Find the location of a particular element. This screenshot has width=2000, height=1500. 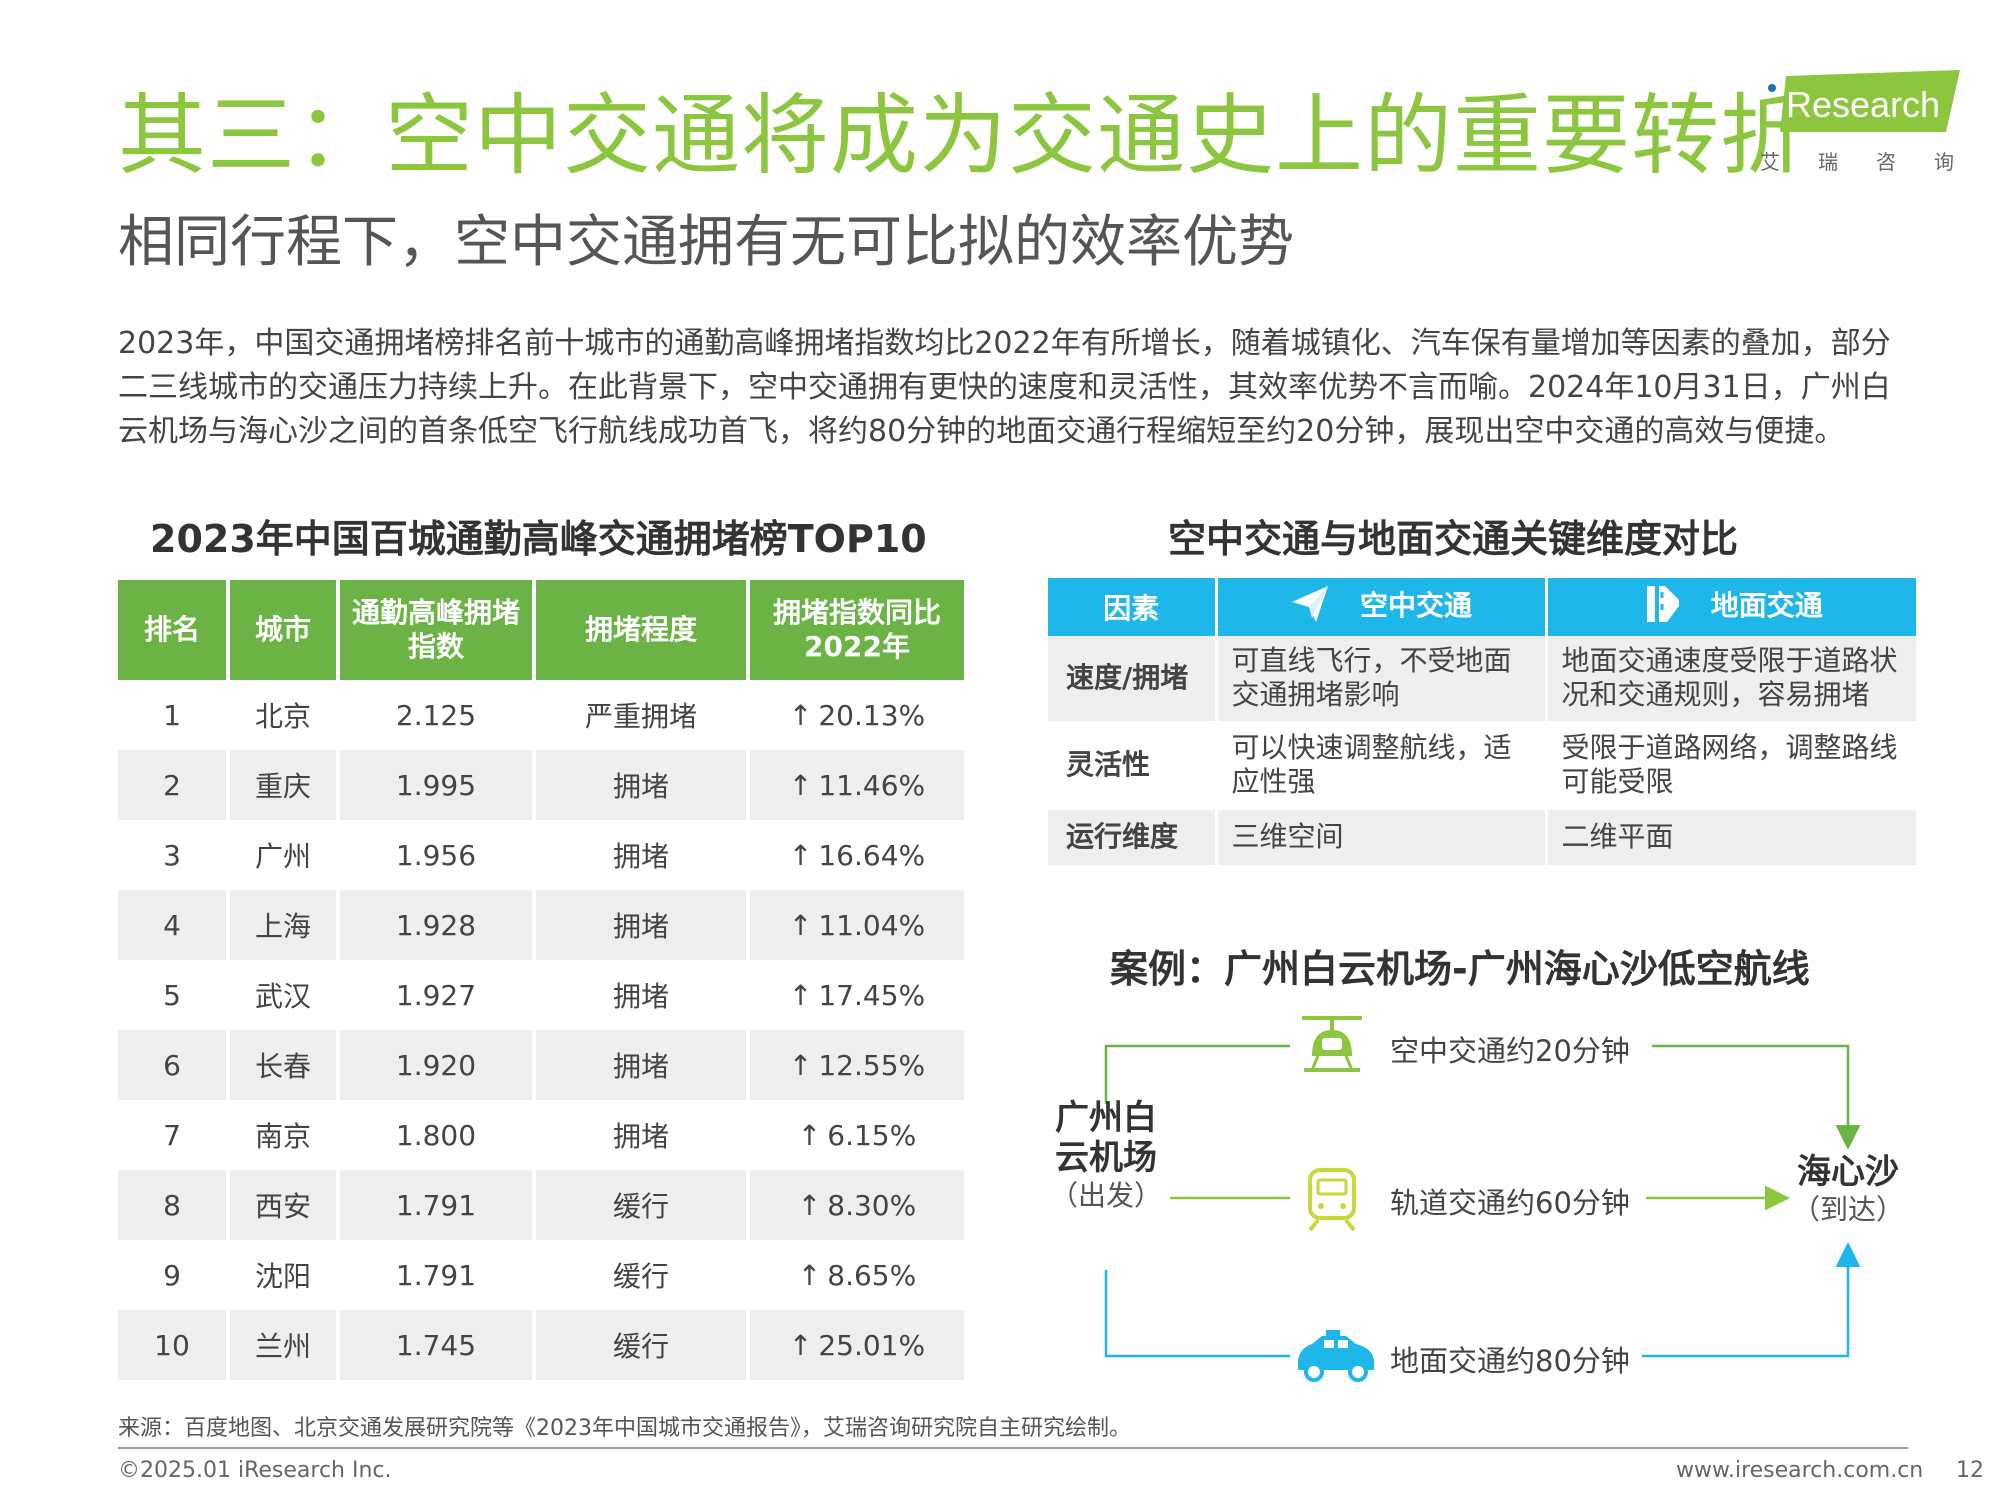

index-cell: 1.928 is located at coordinates (437, 925).